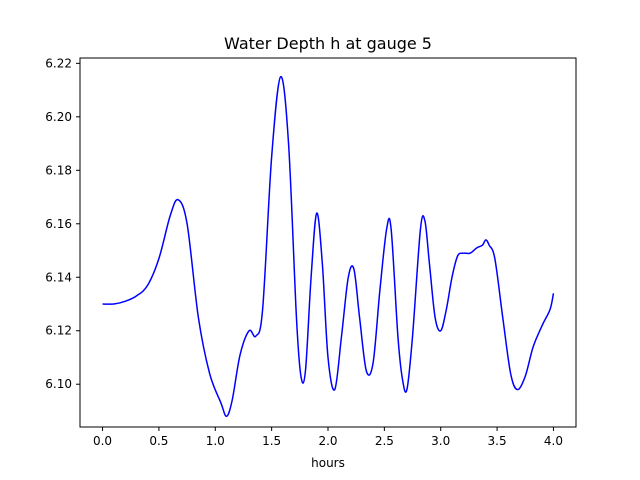  Describe the element at coordinates (58, 63) in the screenshot. I see `y-tick-label: 6.22` at that location.